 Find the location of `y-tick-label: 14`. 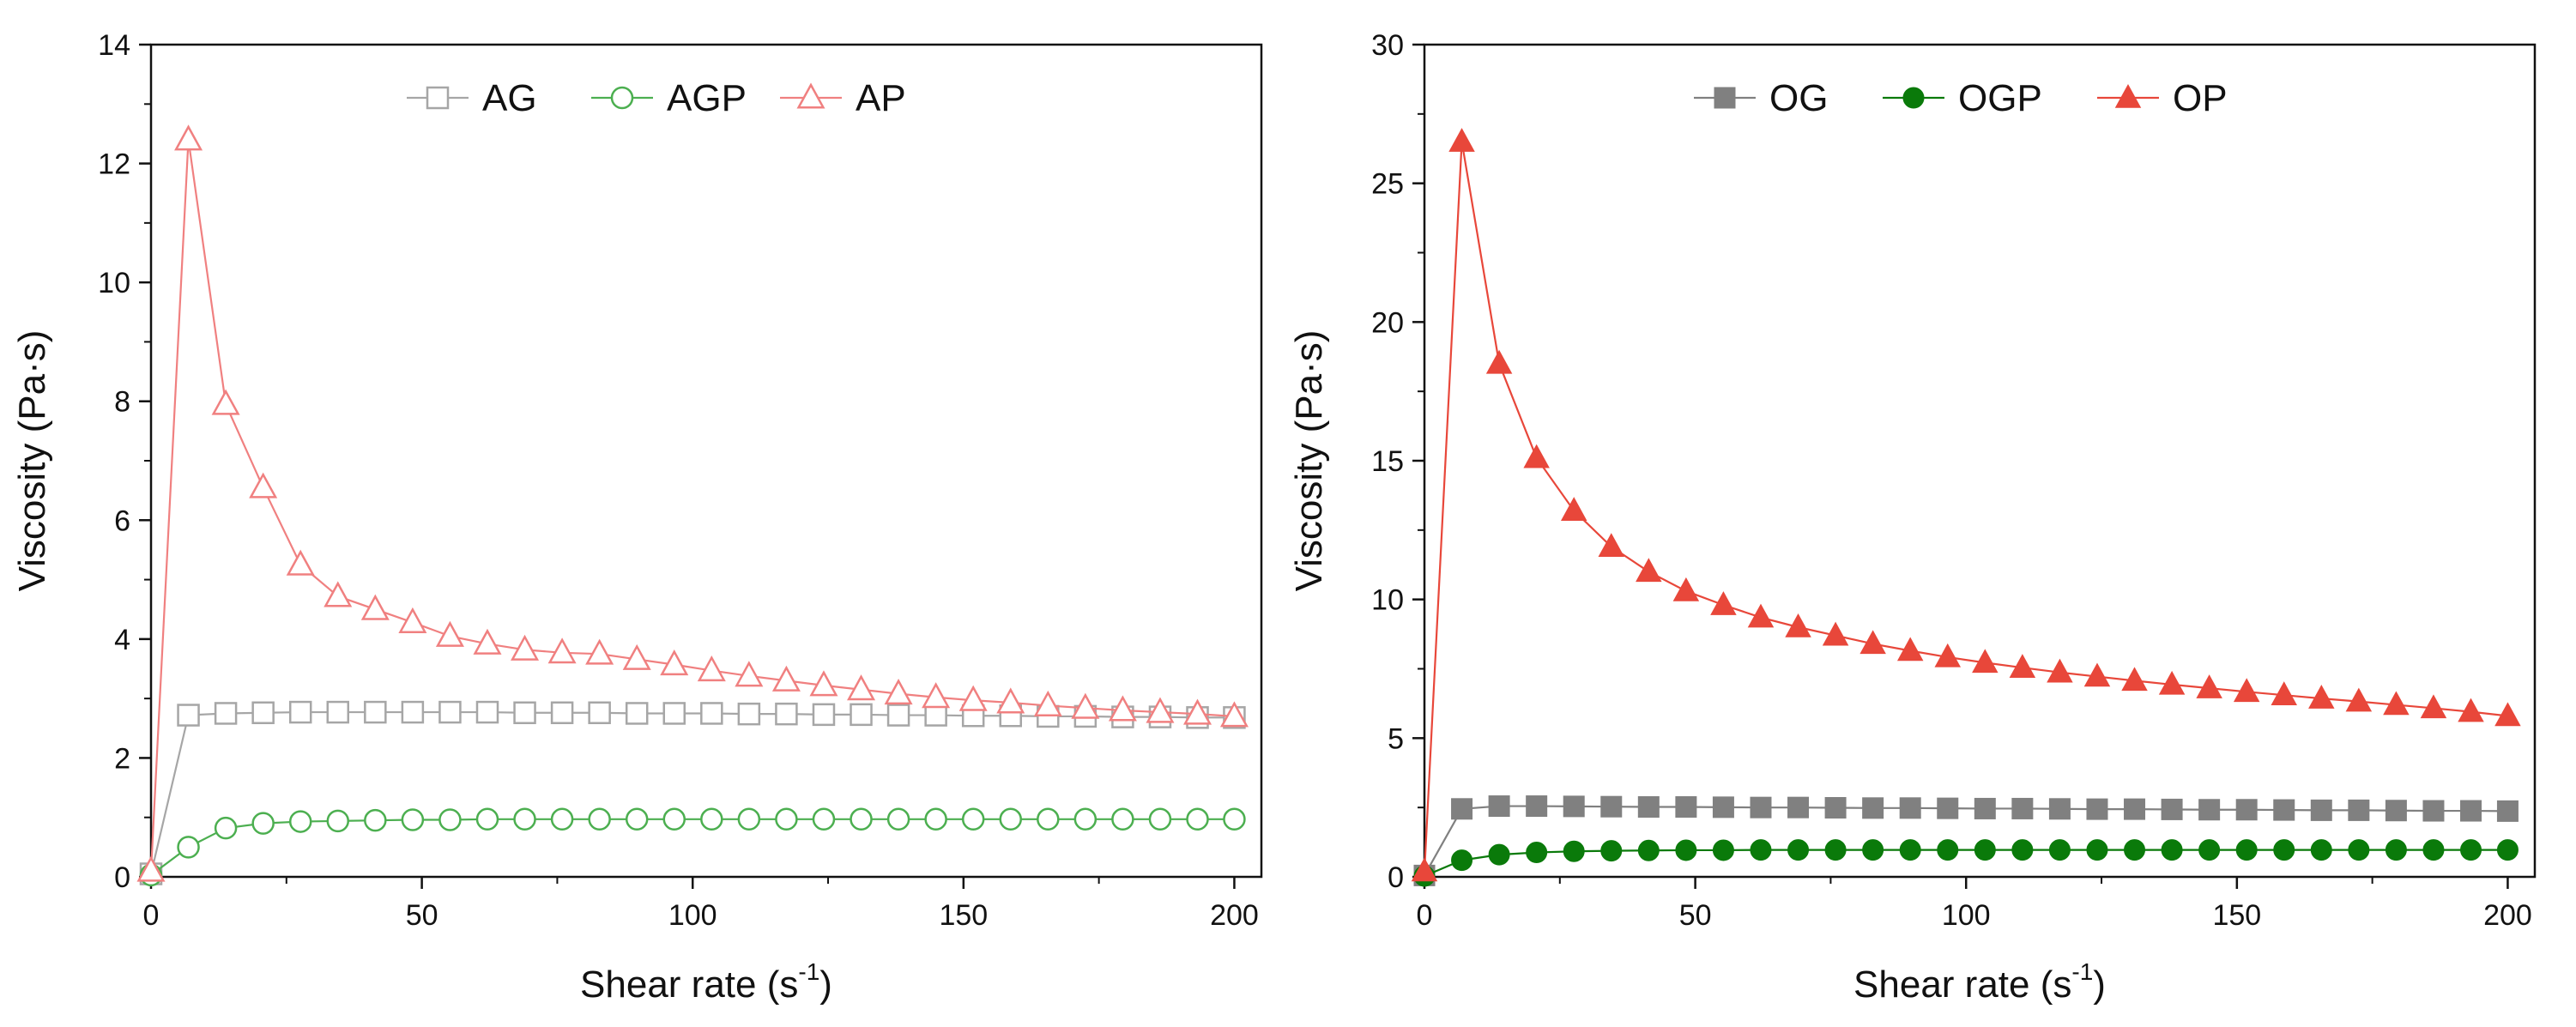

y-tick-label: 14 is located at coordinates (114, 45).